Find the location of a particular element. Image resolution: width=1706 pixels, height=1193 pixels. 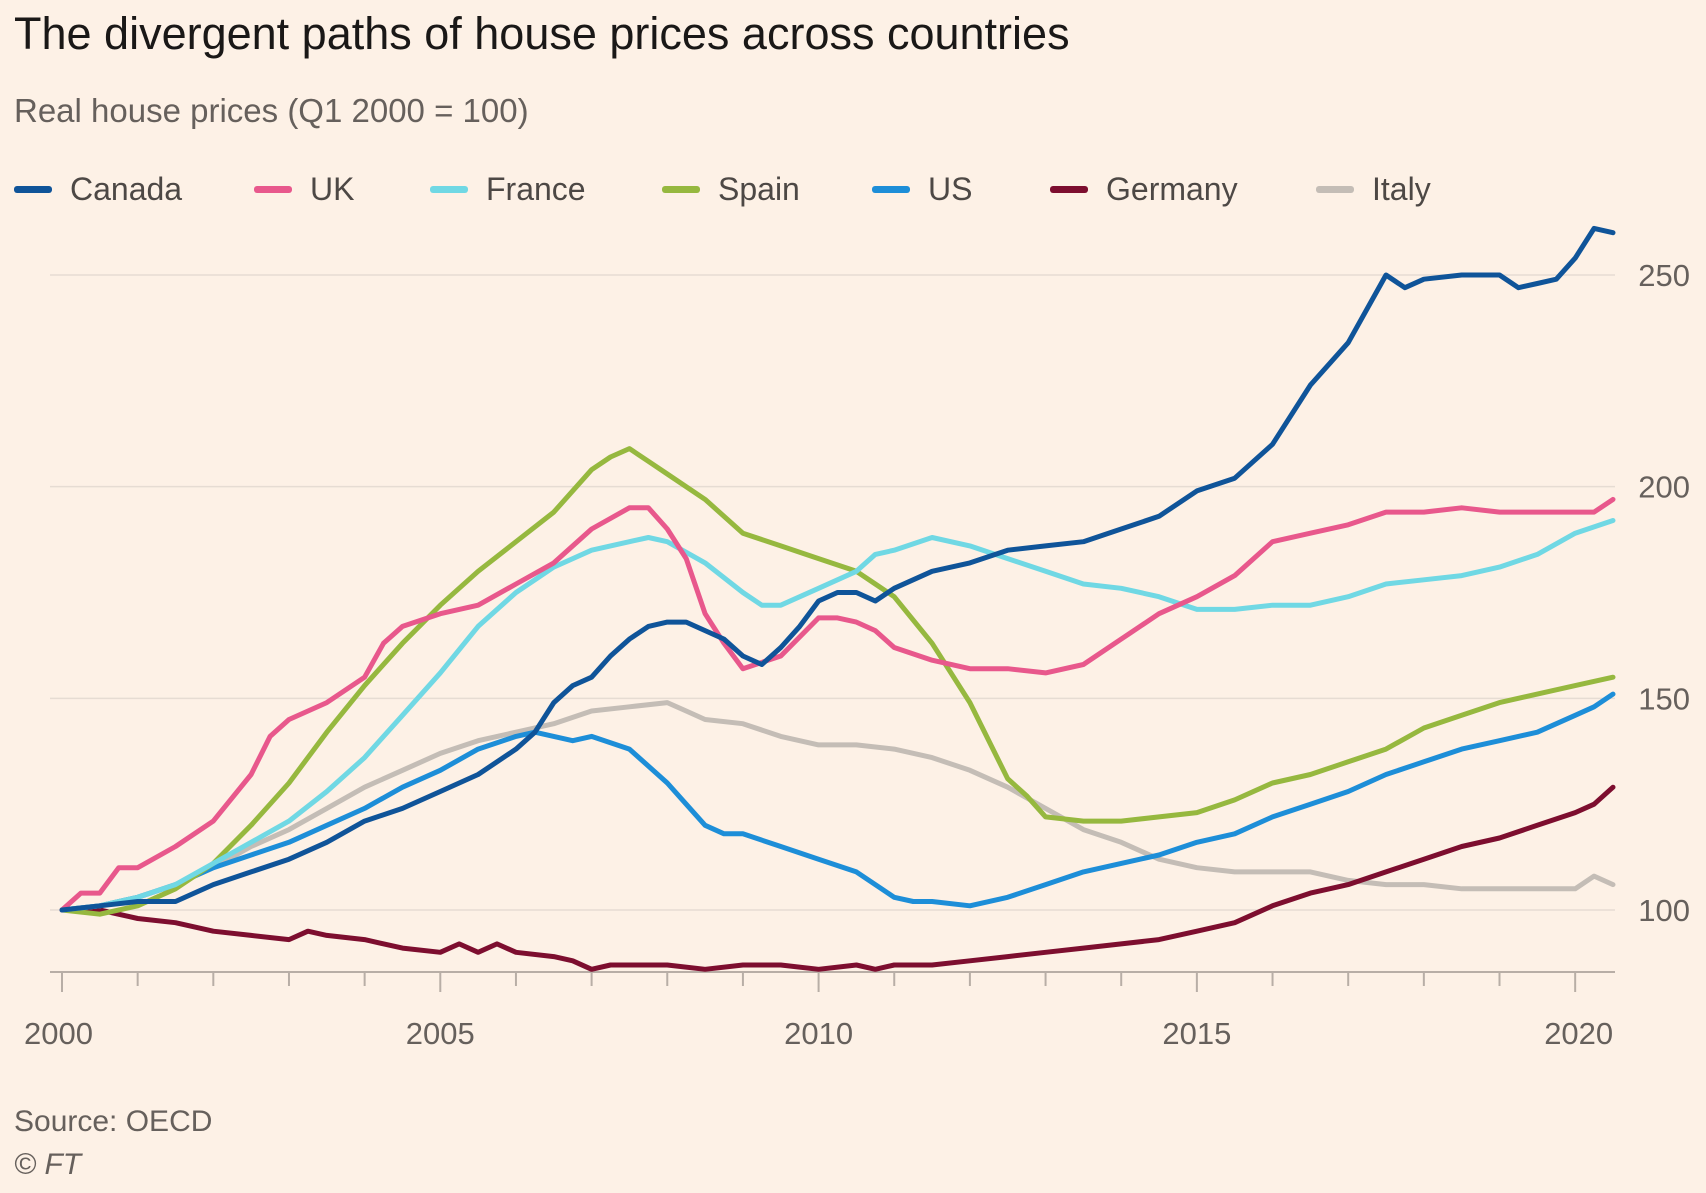

legend-label: Canada is located at coordinates (126, 188).